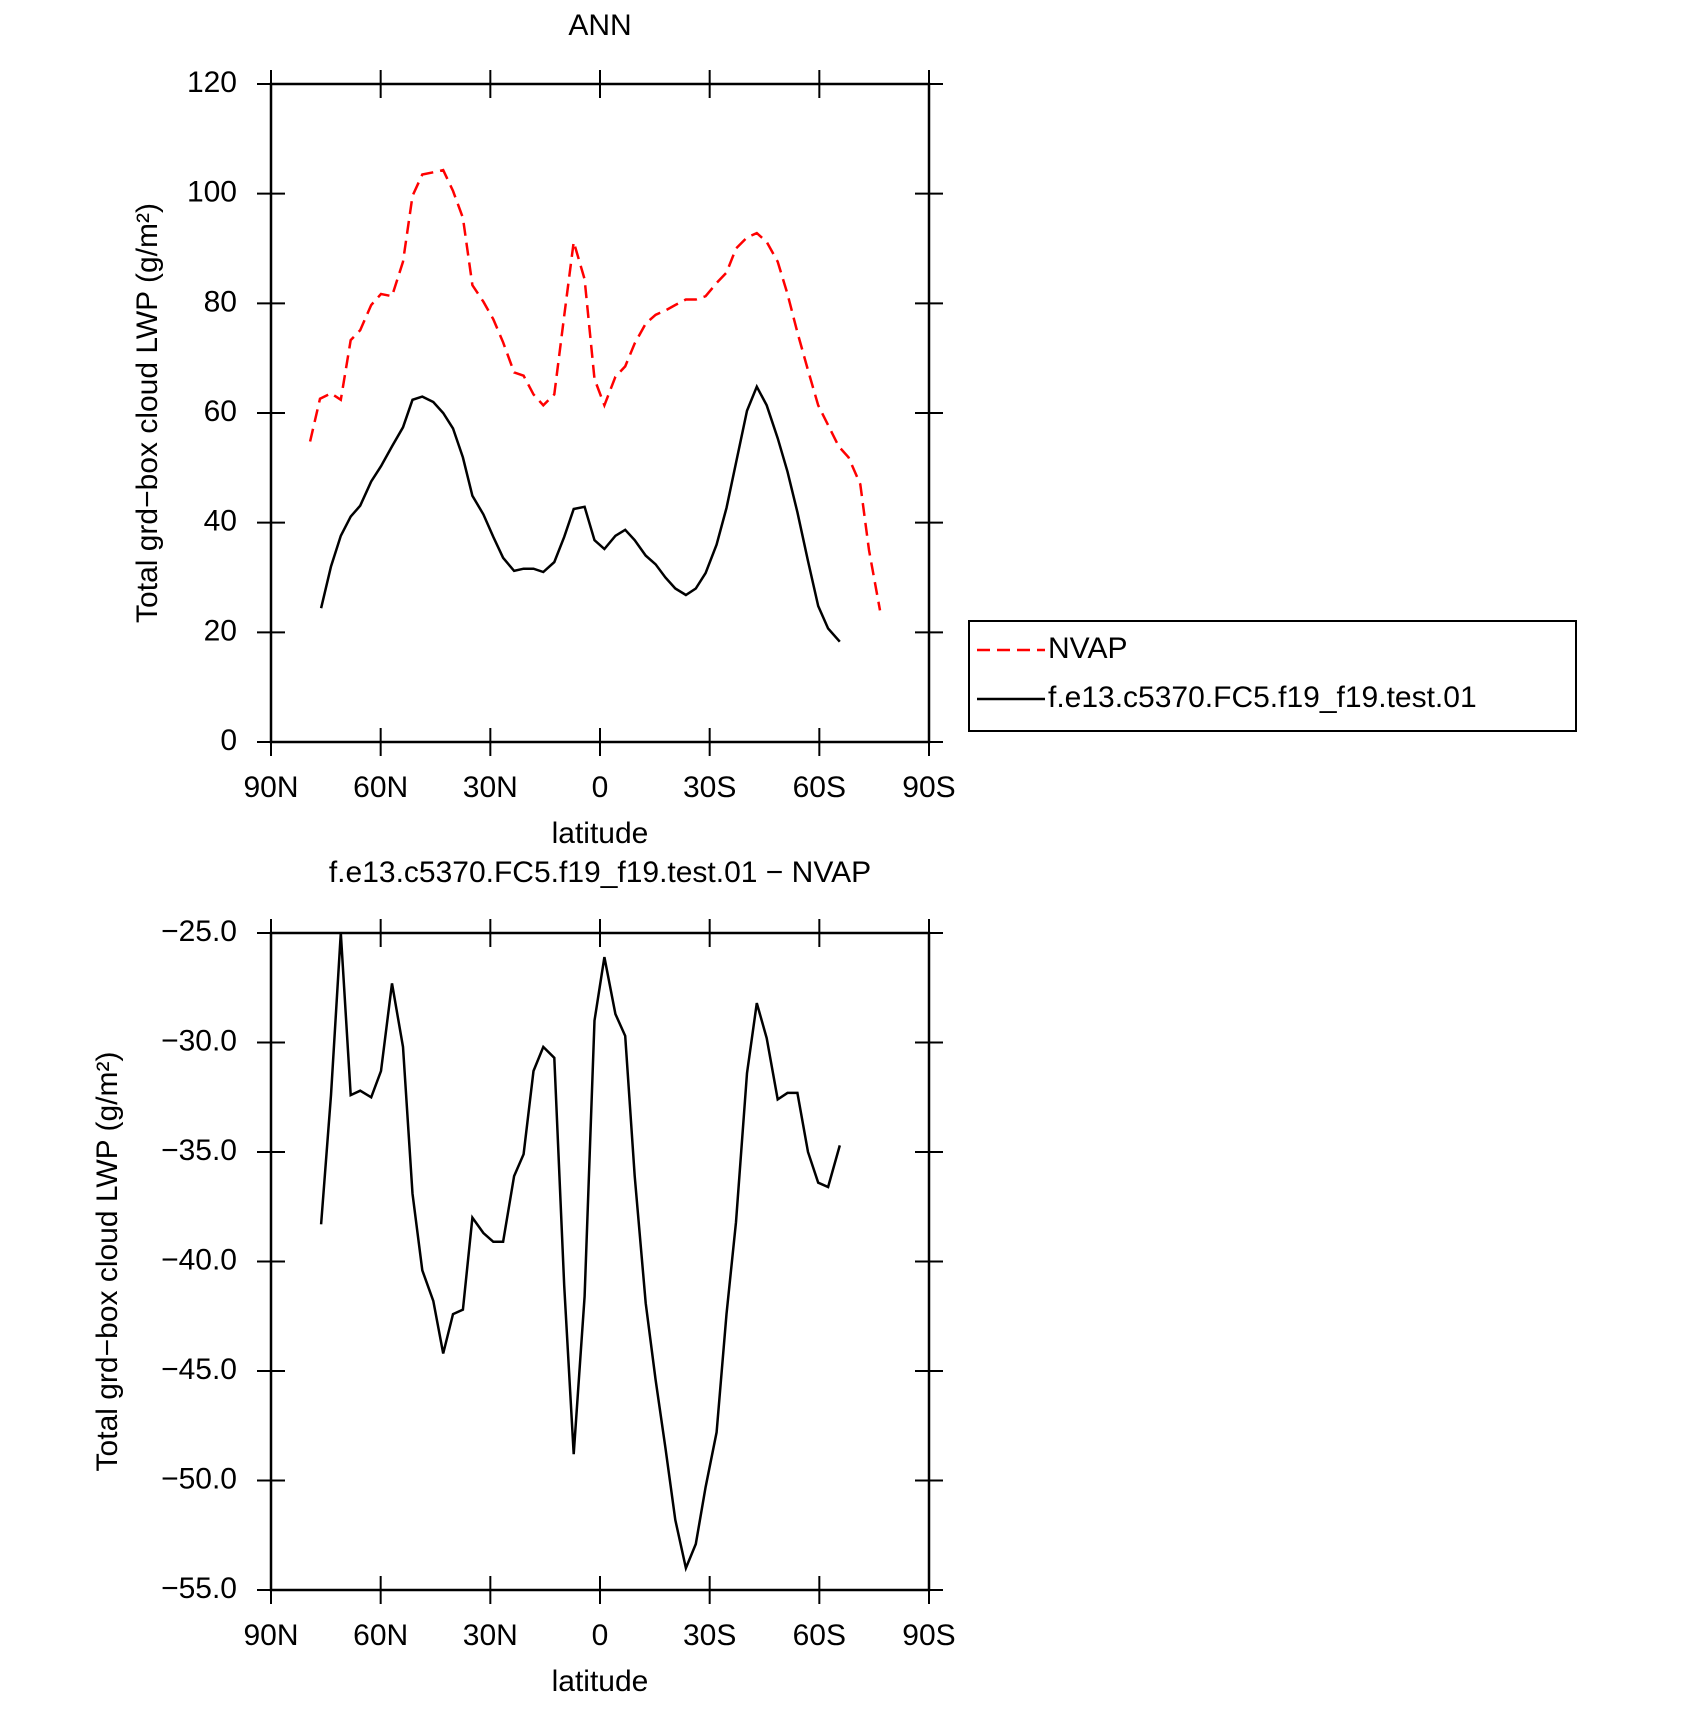 The width and height of the screenshot is (1699, 1724). I want to click on y-tick-label: 20, so click(220, 630).